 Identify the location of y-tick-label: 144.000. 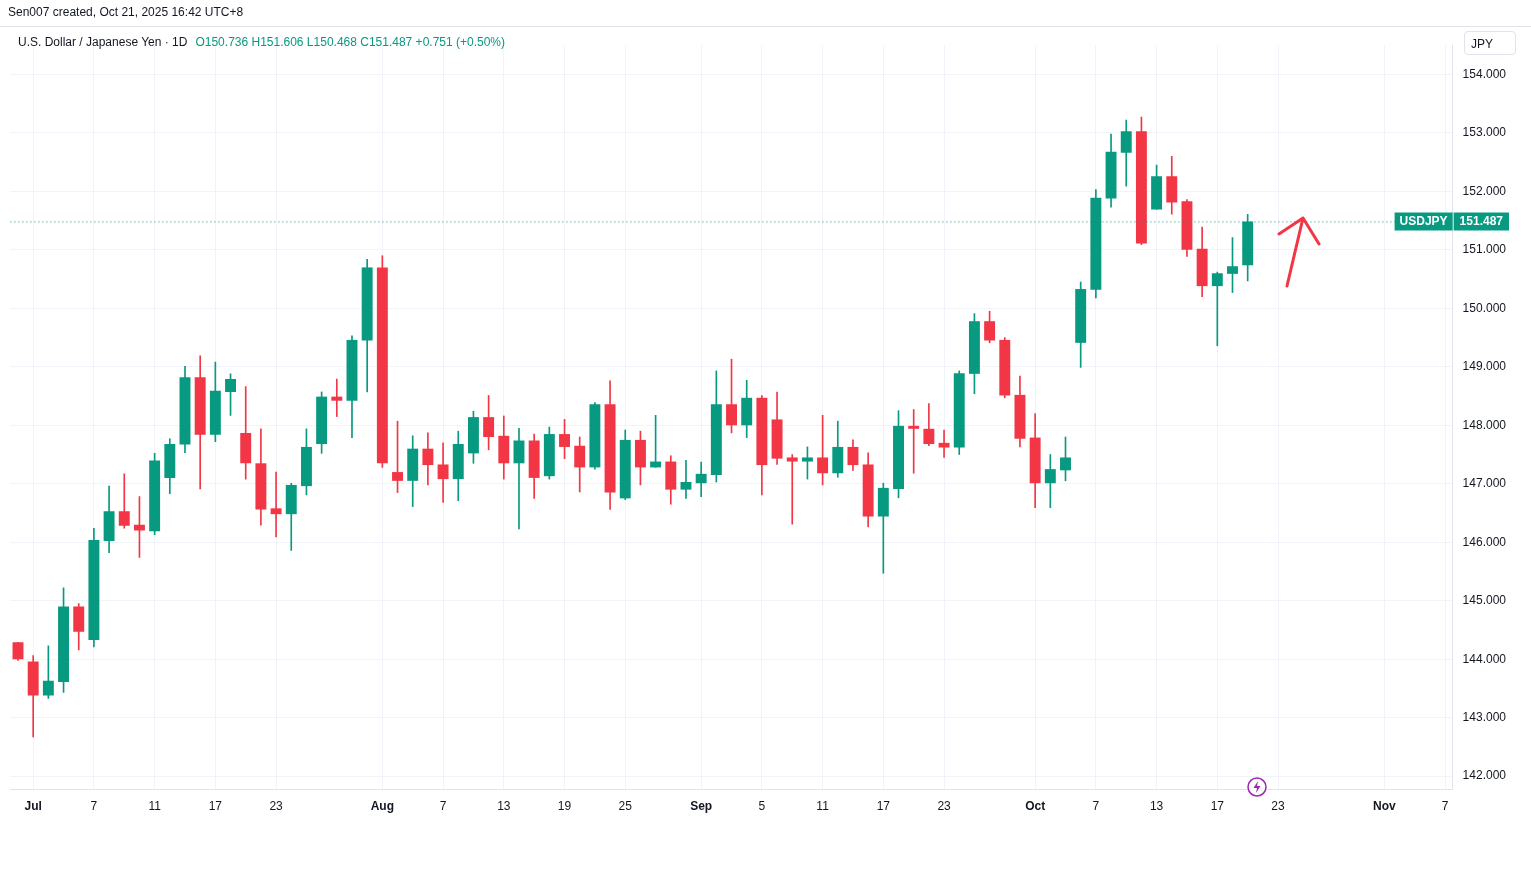
(1484, 658).